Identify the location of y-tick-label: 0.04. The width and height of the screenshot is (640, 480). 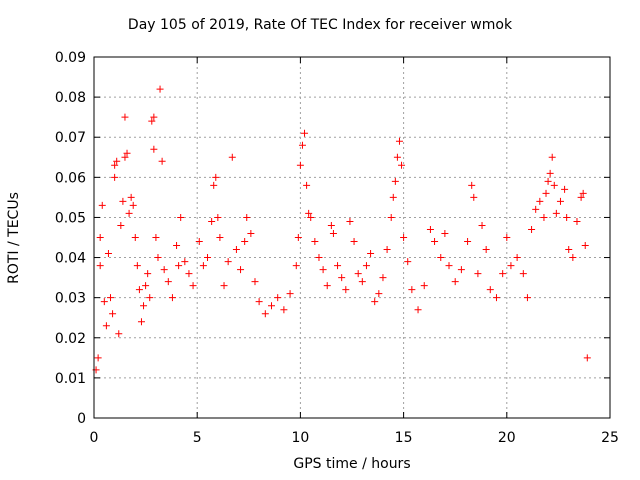
(70, 259).